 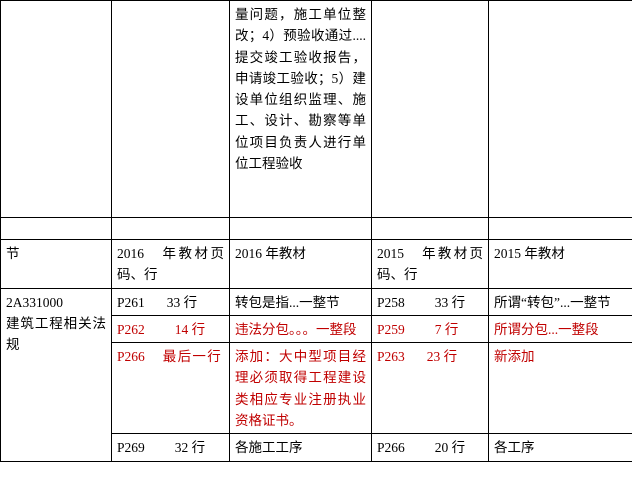 What do you see at coordinates (430, 447) in the screenshot?
I see `cell-page-2015: P266 20 行` at bounding box center [430, 447].